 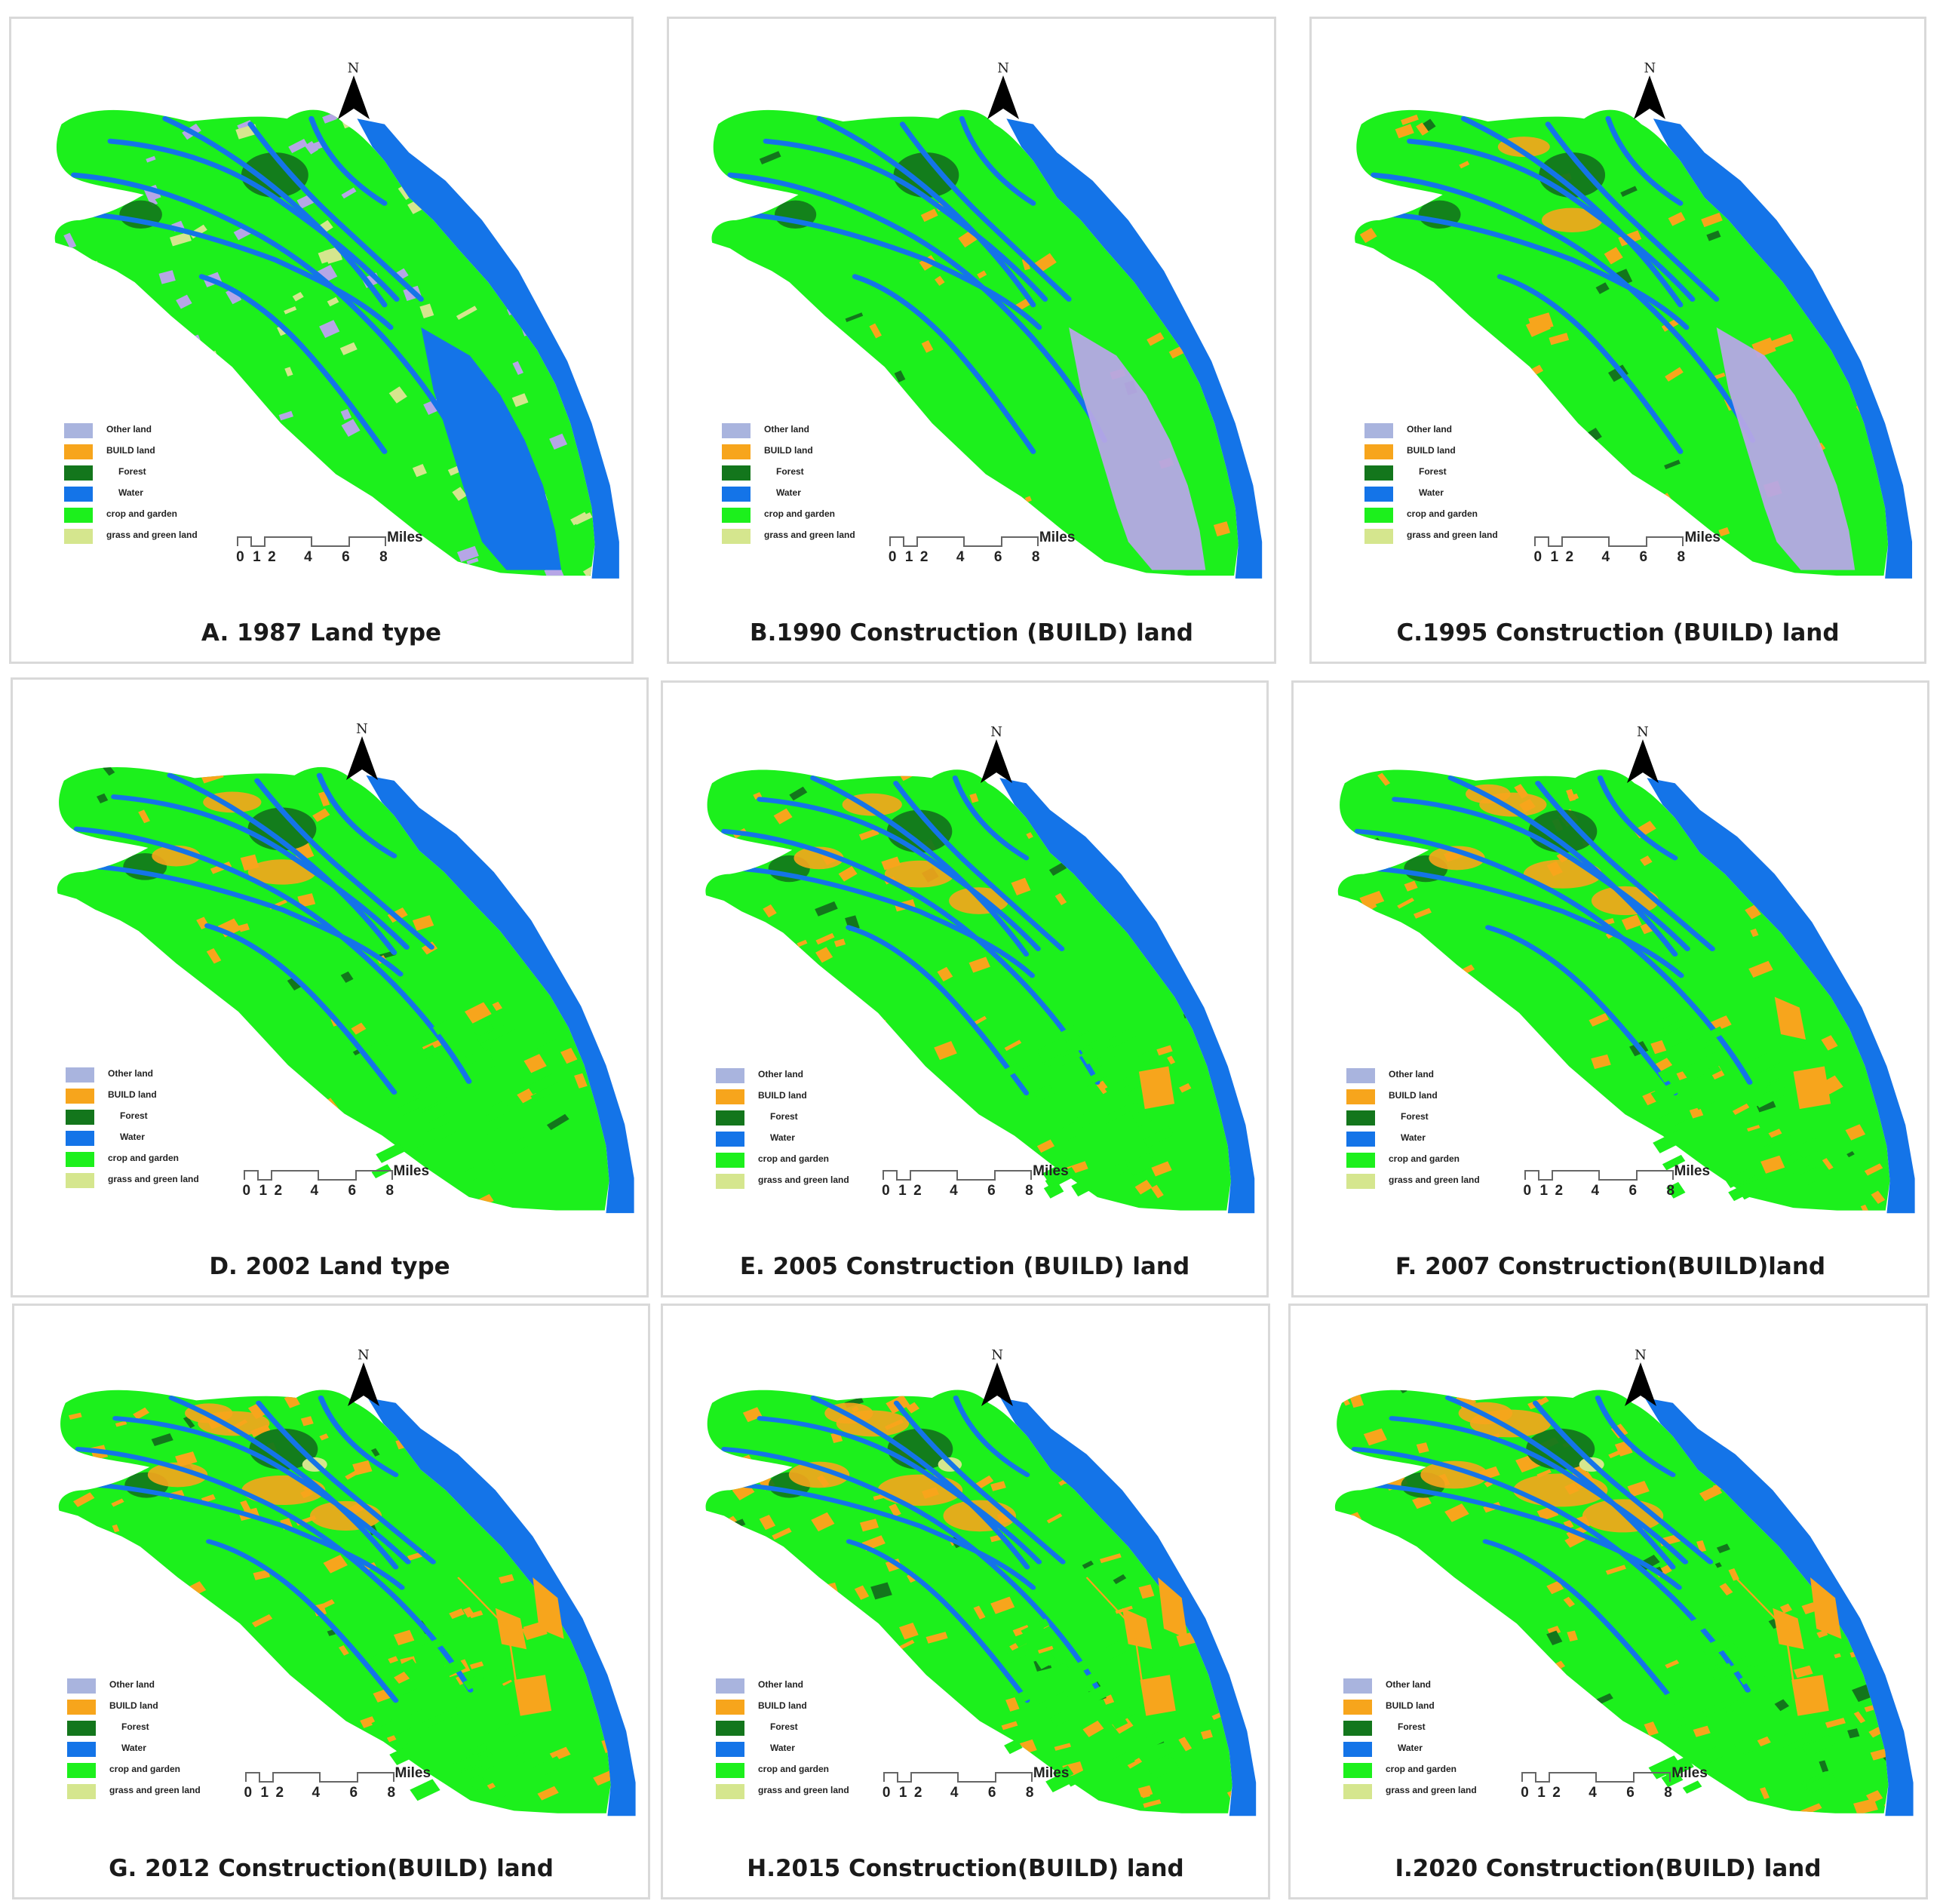 I want to click on legend-label: crop and garden, so click(x=1442, y=513).